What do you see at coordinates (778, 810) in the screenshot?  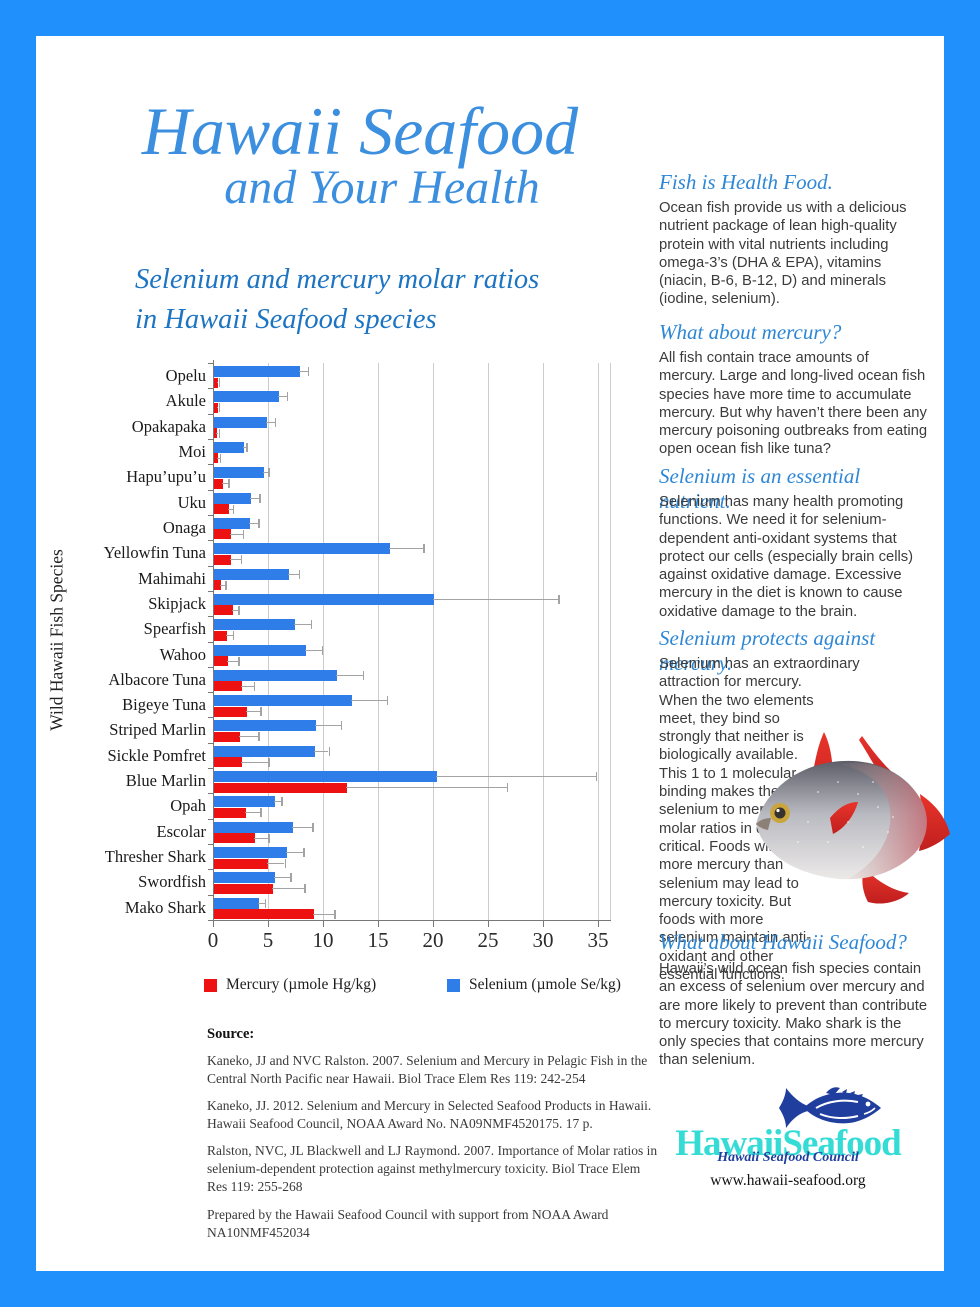 I see `opah-eye-highlight` at bounding box center [778, 810].